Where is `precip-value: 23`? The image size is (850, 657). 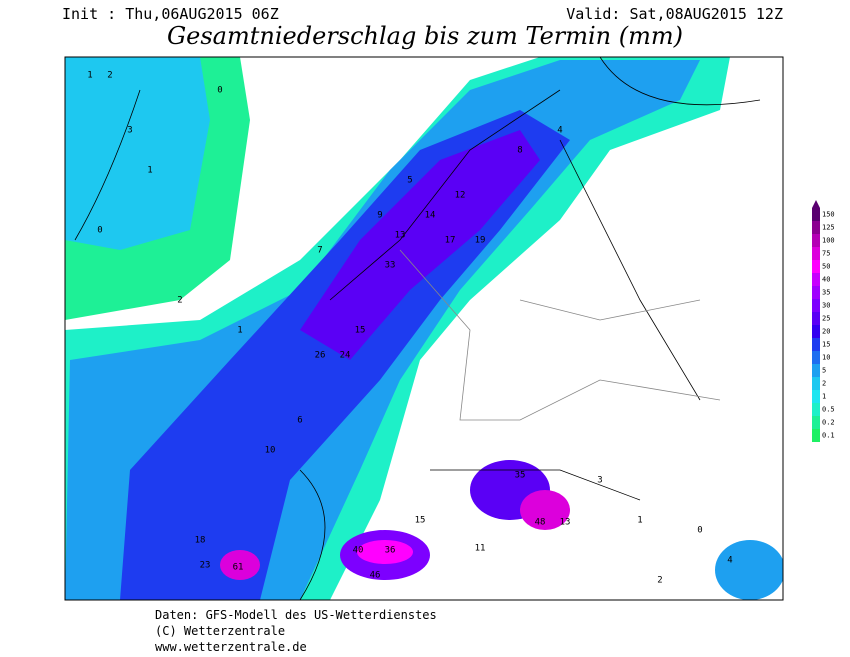
precip-value: 23 is located at coordinates (205, 566).